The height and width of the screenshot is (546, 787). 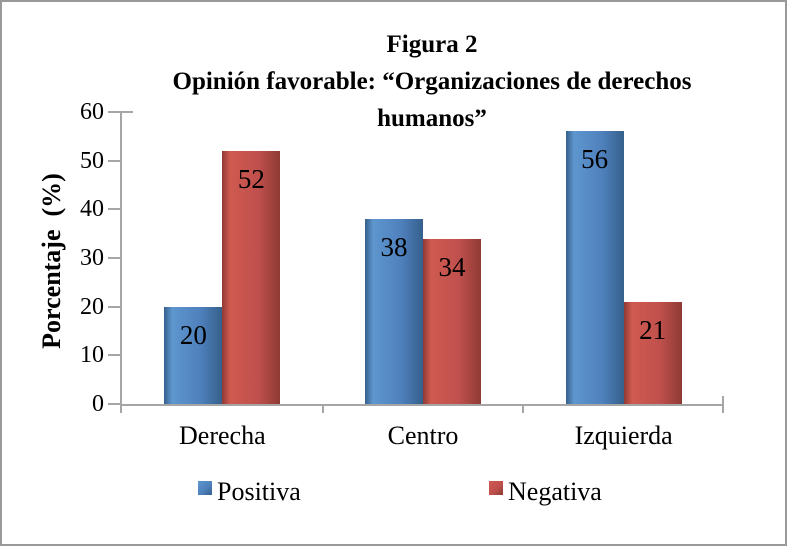 I want to click on bar-value-label: 38, so click(x=394, y=247).